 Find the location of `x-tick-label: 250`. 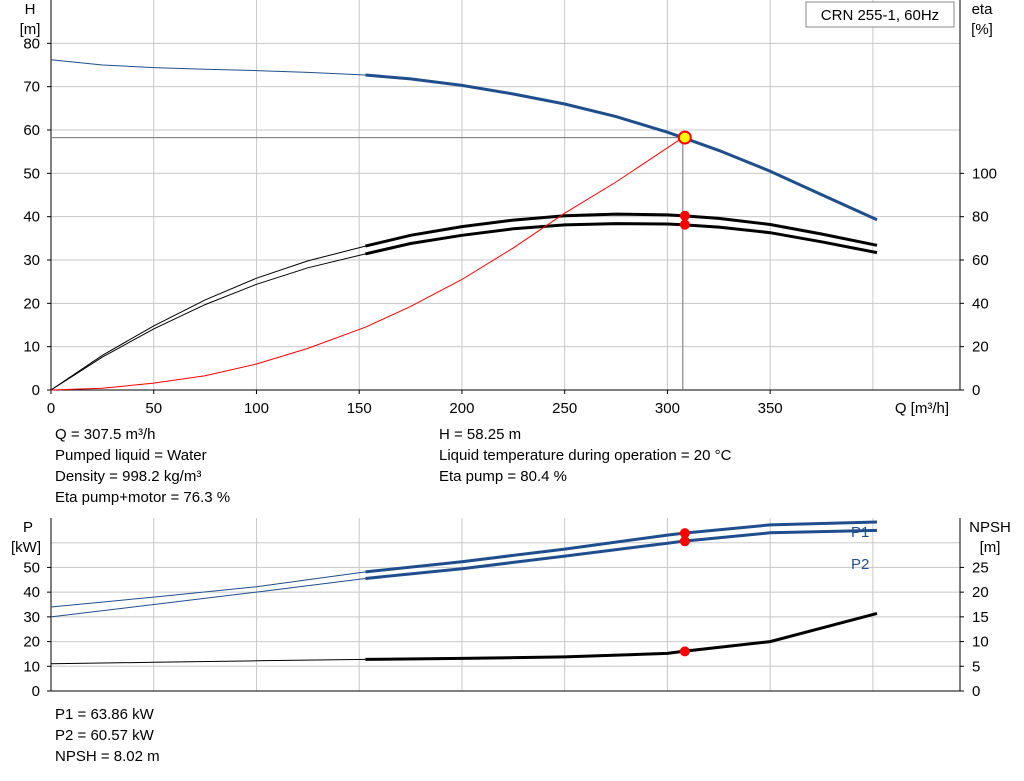

x-tick-label: 250 is located at coordinates (564, 408).